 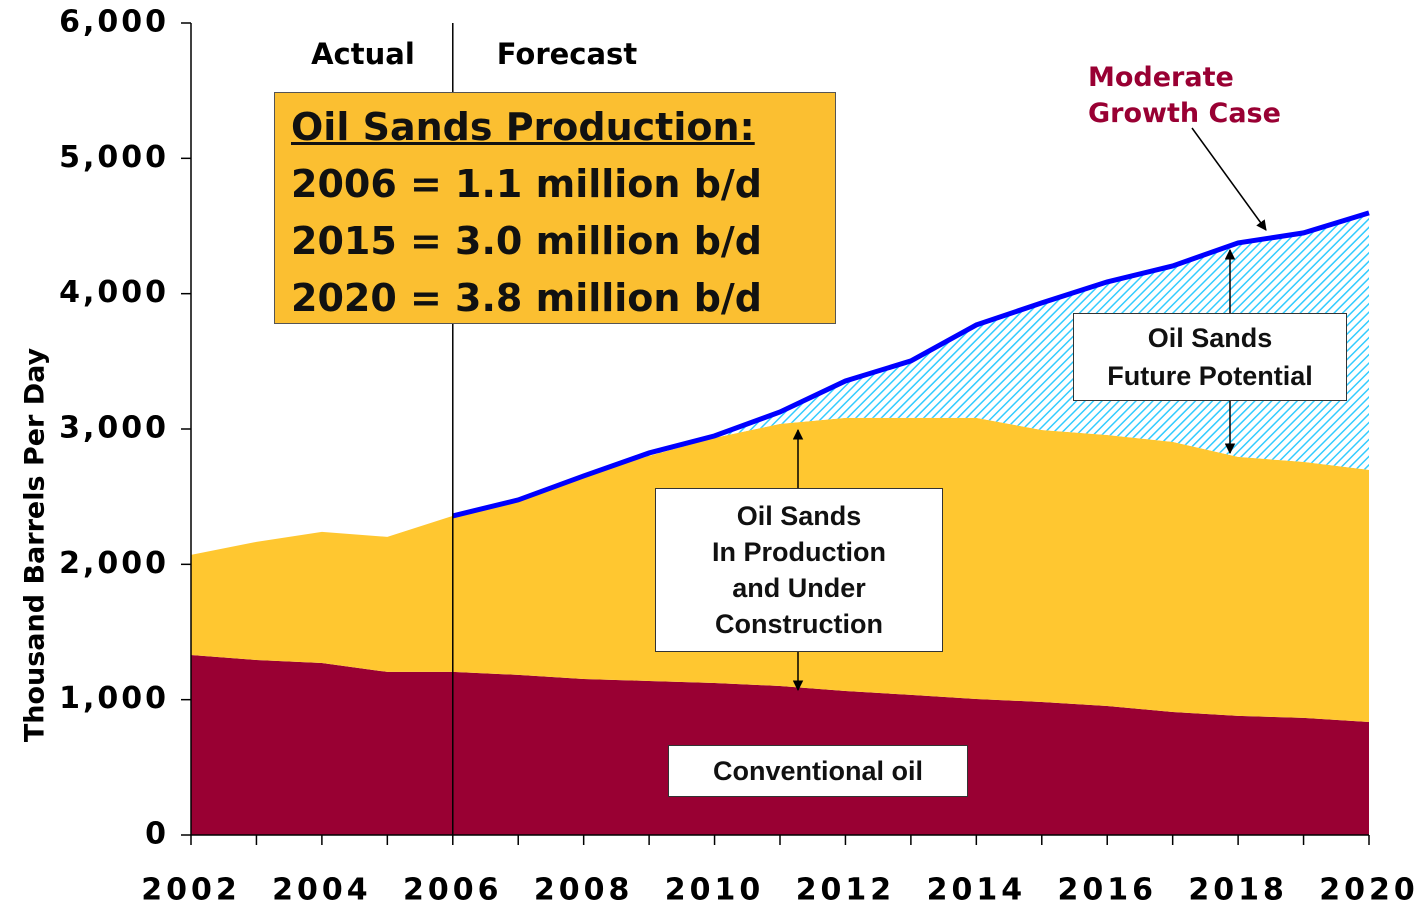 I want to click on info-line: 2006 = 1.1 million b/d, so click(x=526, y=184).